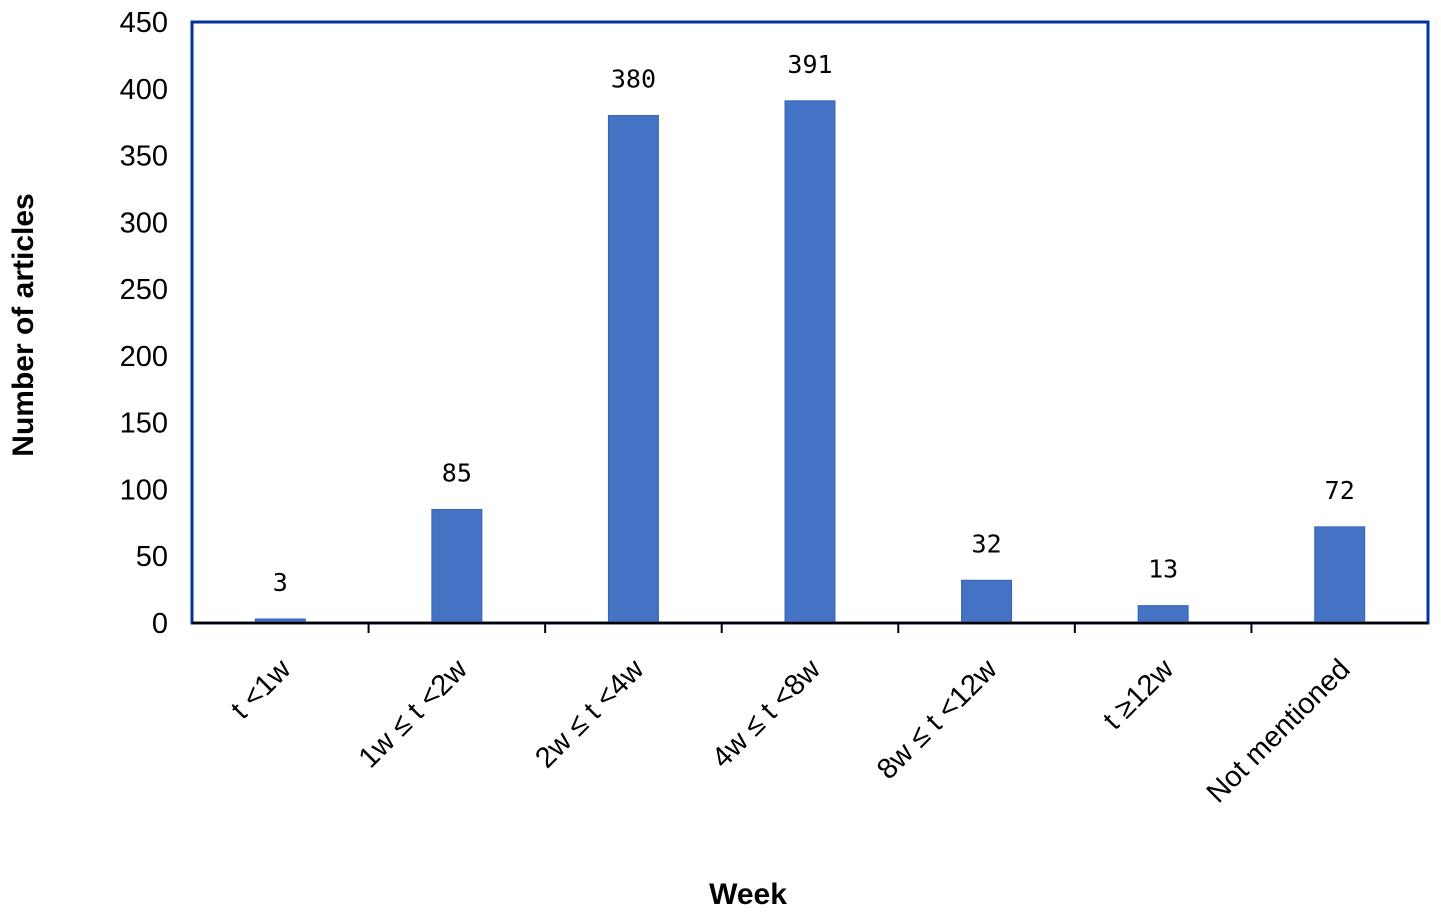 The width and height of the screenshot is (1441, 916). What do you see at coordinates (987, 543) in the screenshot?
I see `bar-data-label: 32` at bounding box center [987, 543].